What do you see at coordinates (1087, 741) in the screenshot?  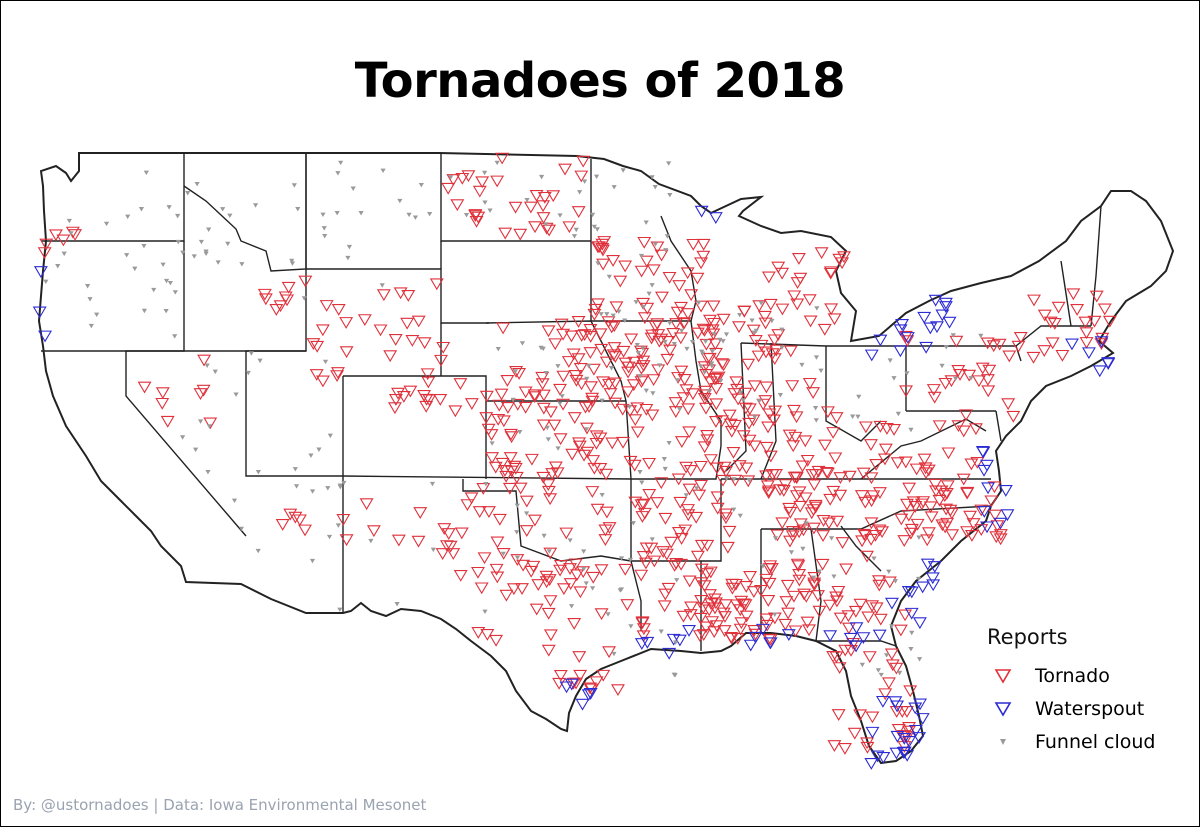 I see `legend-item-funnel-cloud: Funnel cloud` at bounding box center [1087, 741].